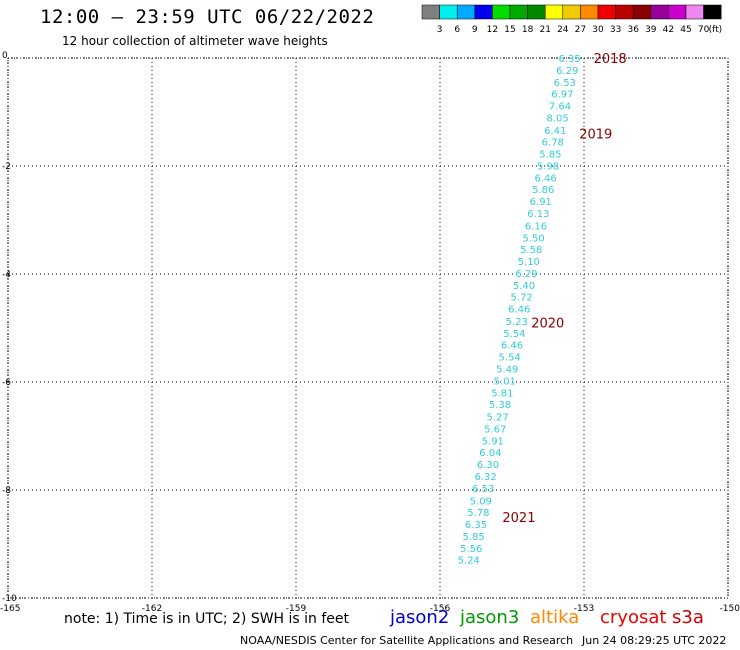 The height and width of the screenshot is (650, 740). What do you see at coordinates (584, 609) in the screenshot?
I see `x-tick-label: -153` at bounding box center [584, 609].